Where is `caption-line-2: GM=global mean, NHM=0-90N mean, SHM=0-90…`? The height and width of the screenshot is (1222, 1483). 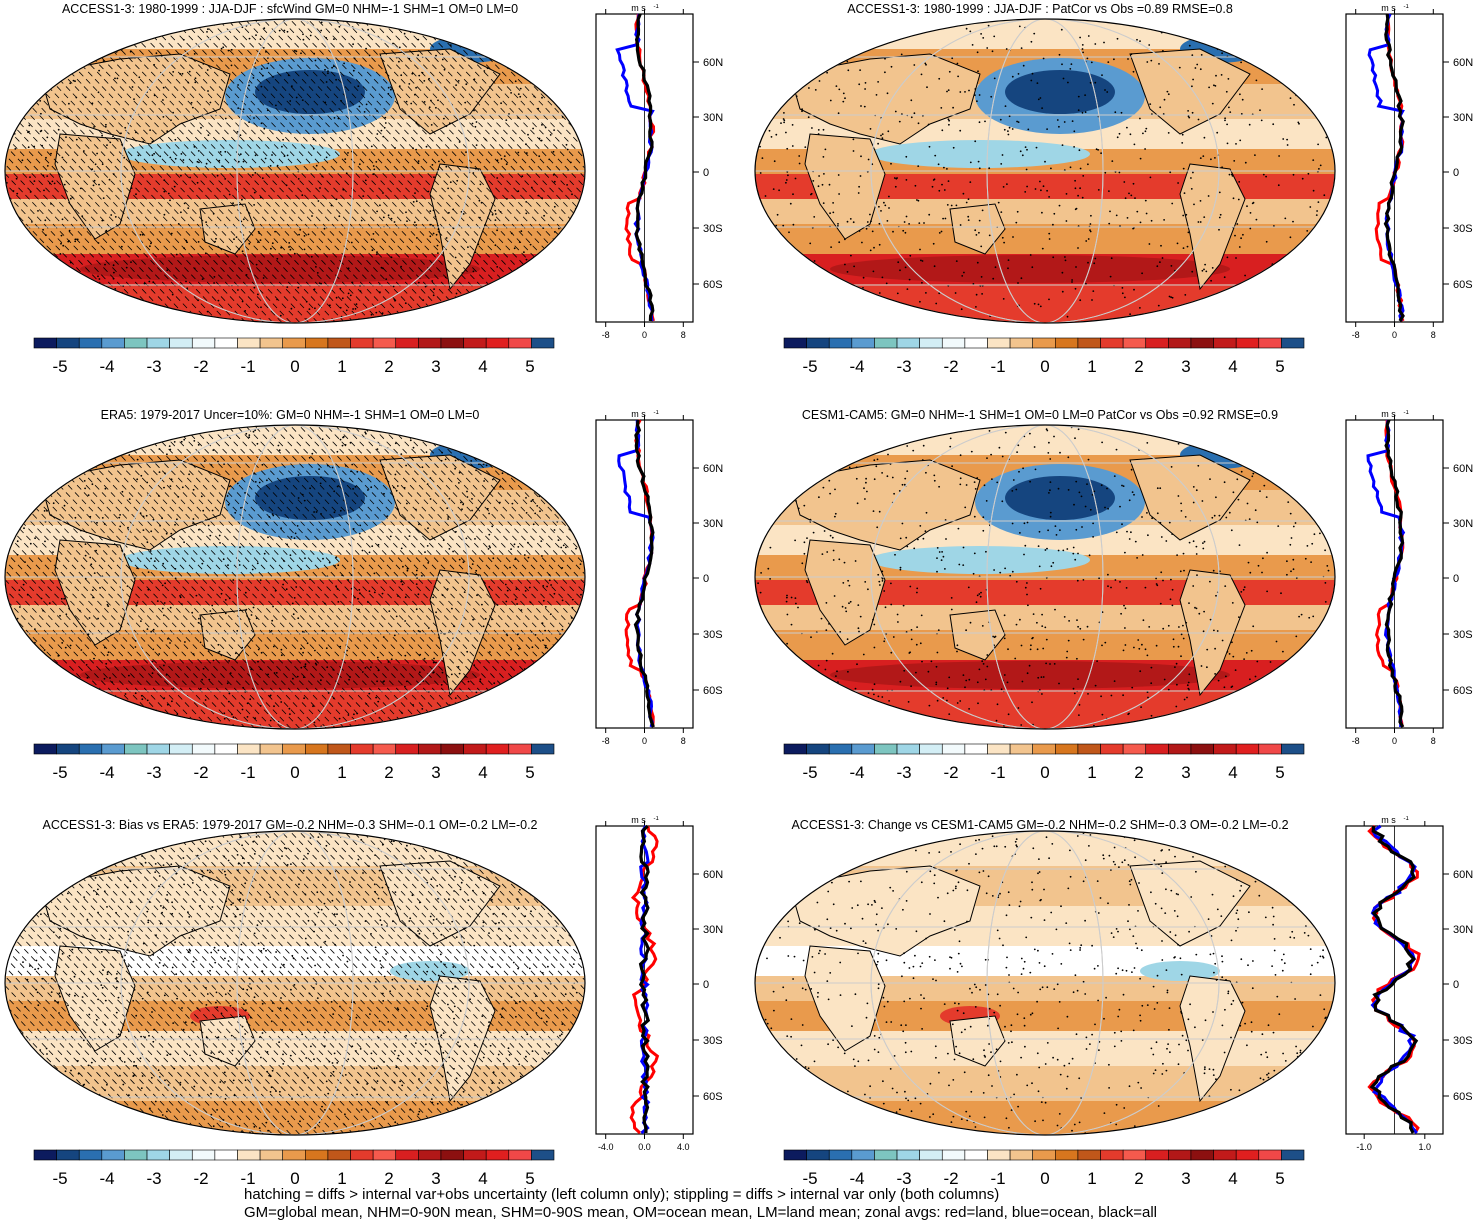 caption-line-2: GM=global mean, NHM=0-90N mean, SHM=0-90… is located at coordinates (700, 1213).